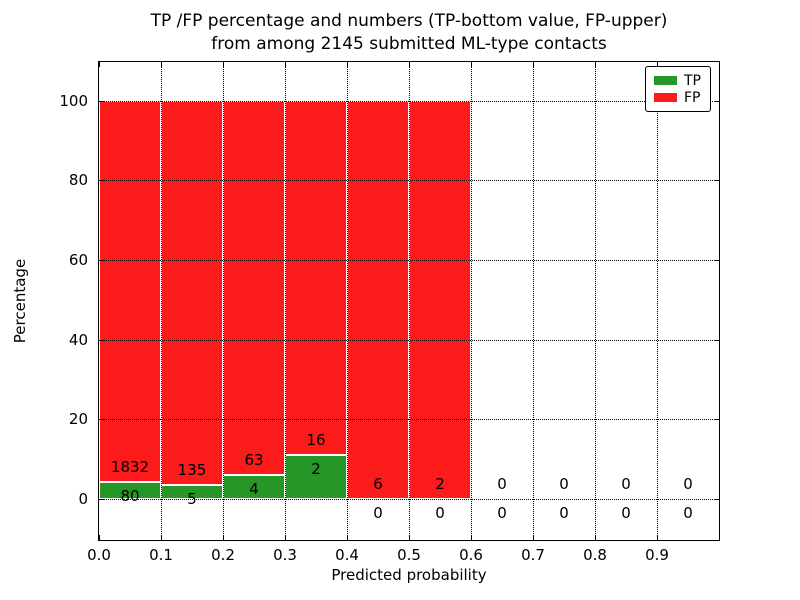  What do you see at coordinates (83, 499) in the screenshot?
I see `y-tick-label-0: 0` at bounding box center [83, 499].